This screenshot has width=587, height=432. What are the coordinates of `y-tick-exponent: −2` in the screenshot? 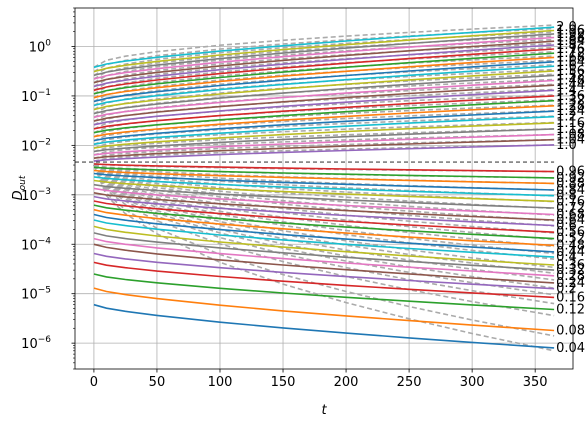 It's located at (44, 142).